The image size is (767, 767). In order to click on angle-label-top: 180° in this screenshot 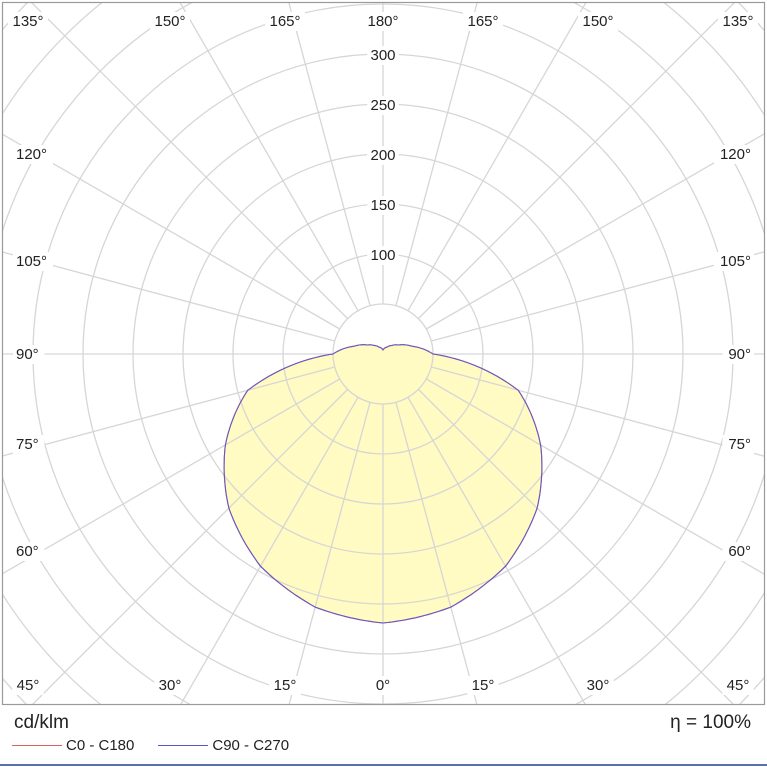, I will do `click(382, 21)`.